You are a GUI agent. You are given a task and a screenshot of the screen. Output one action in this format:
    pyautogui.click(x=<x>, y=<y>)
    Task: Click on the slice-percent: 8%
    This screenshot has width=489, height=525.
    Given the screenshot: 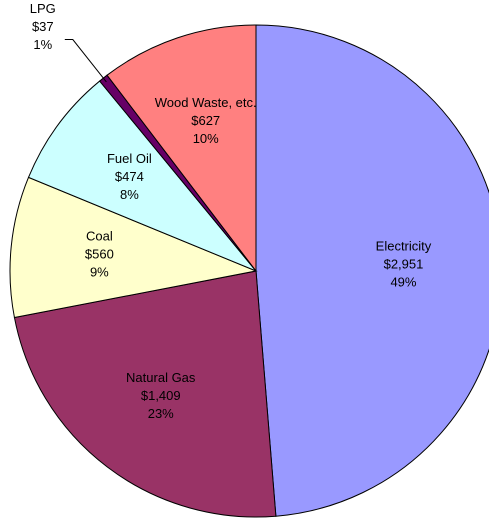 What is the action you would take?
    pyautogui.click(x=129, y=194)
    